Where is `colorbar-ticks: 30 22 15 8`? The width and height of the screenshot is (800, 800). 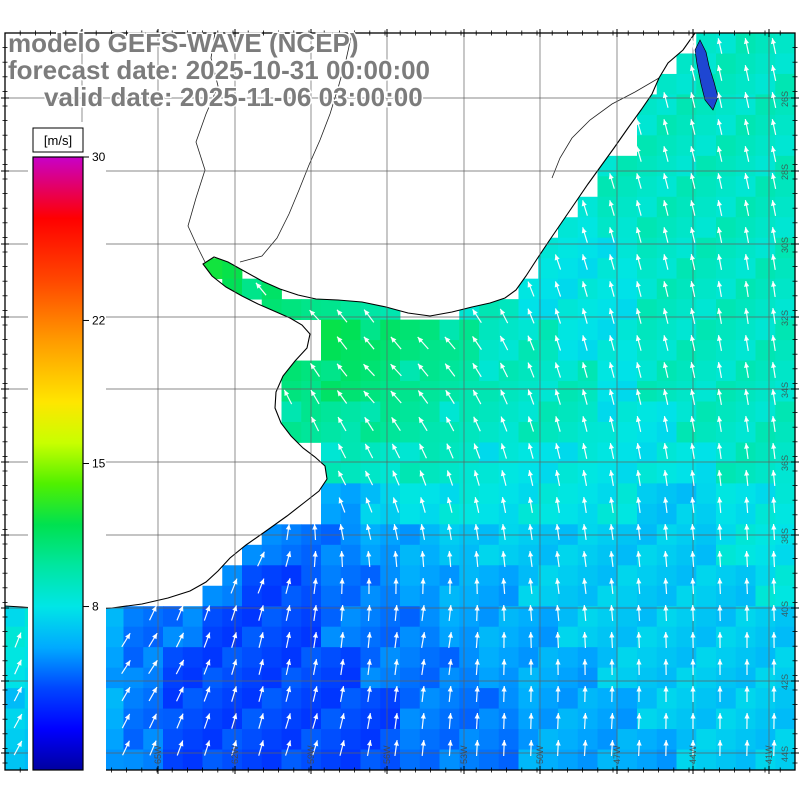 colorbar-ticks: 30 22 15 8 is located at coordinates (94, 382).